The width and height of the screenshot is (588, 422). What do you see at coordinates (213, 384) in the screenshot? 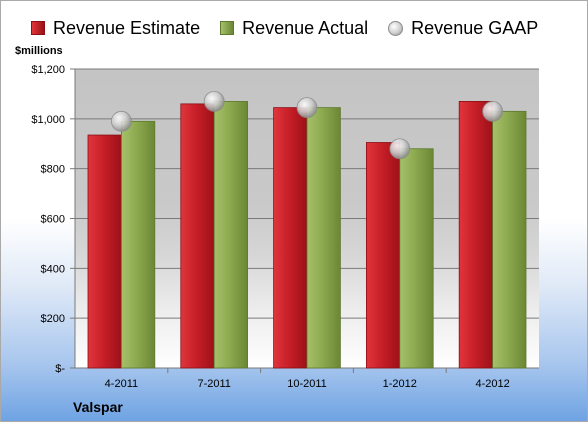
I see `x-tick-label: 7-2011` at bounding box center [213, 384].